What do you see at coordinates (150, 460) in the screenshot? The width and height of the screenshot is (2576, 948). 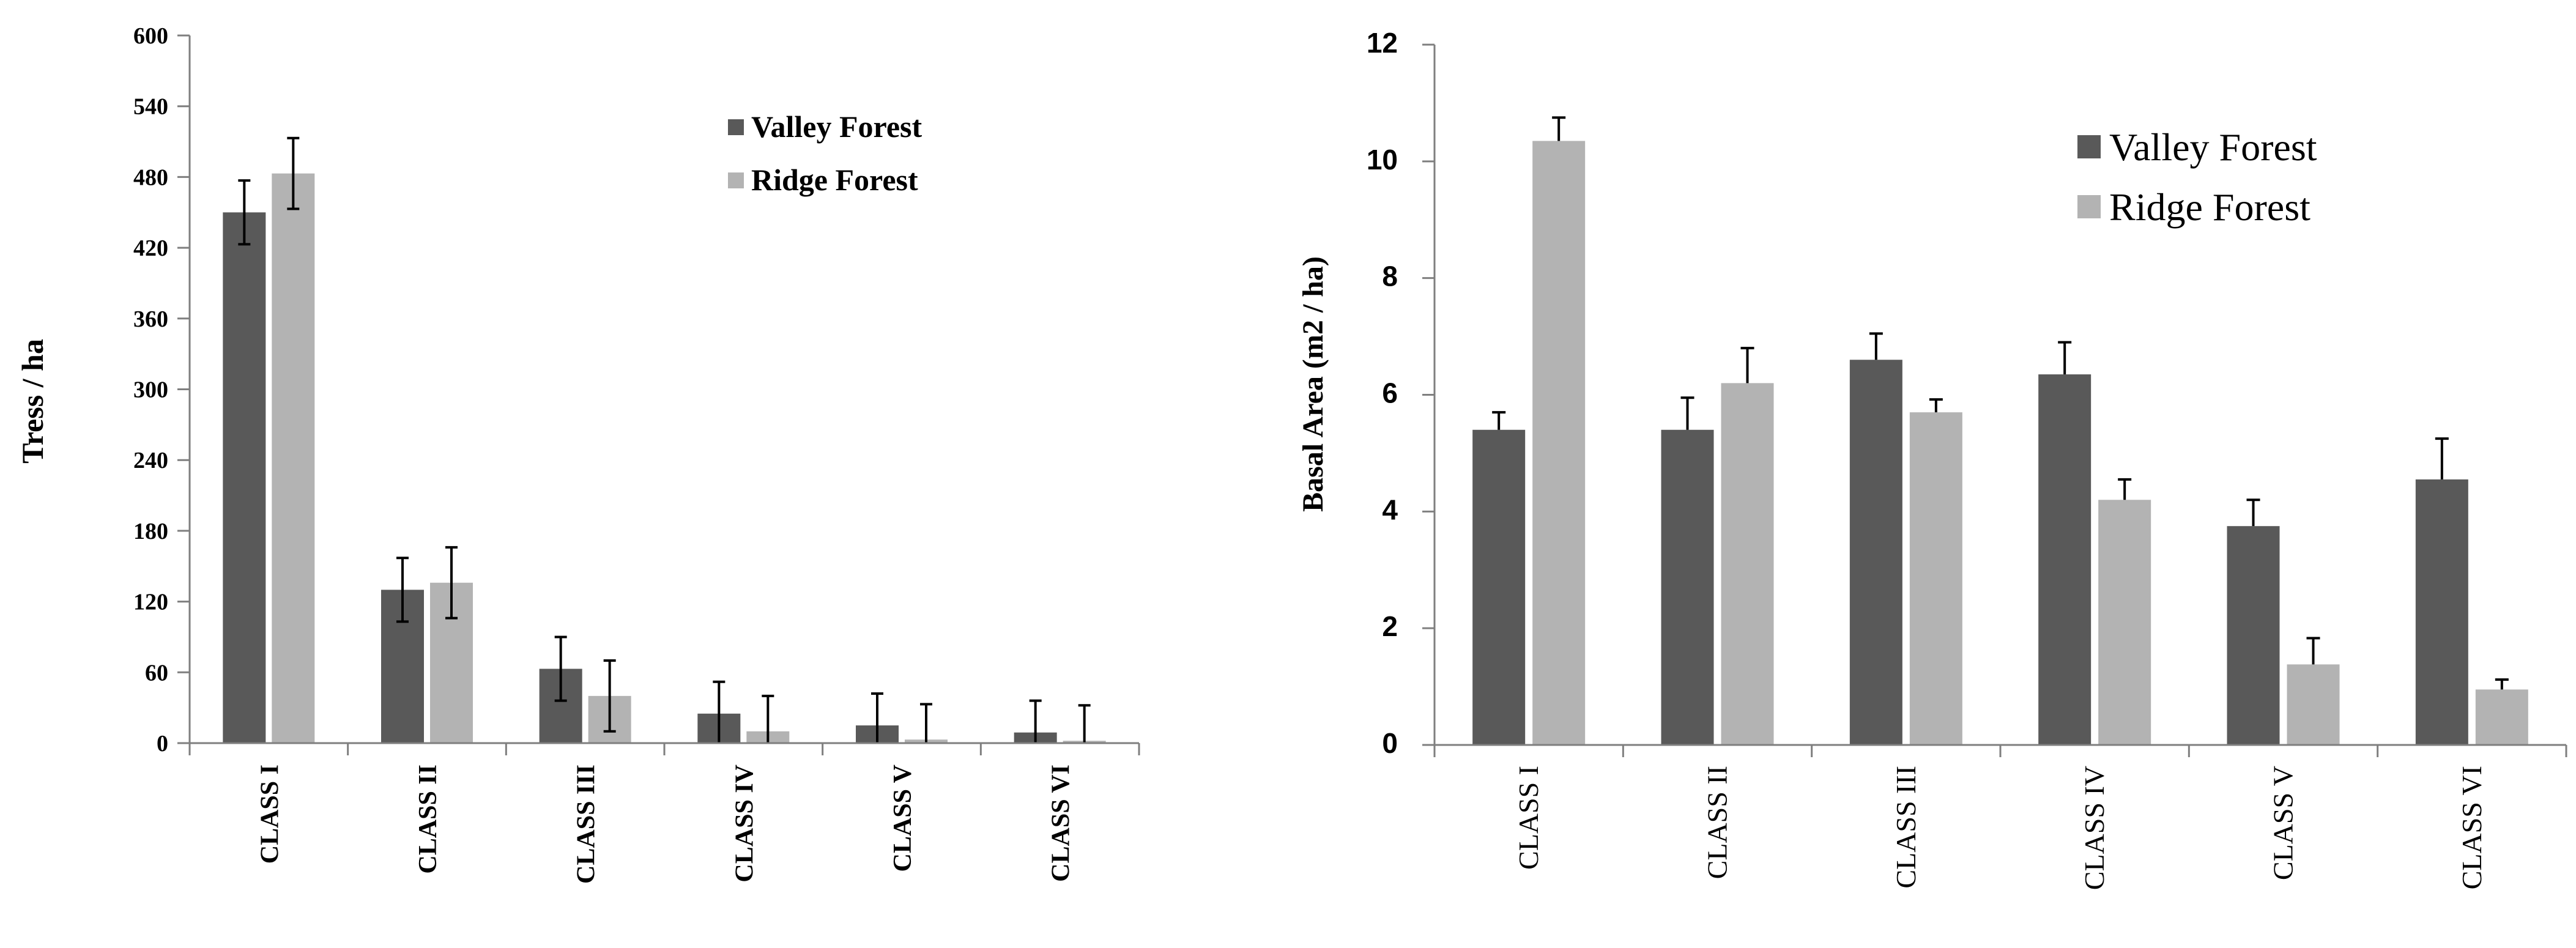 I see `y-tick-label: 240` at bounding box center [150, 460].